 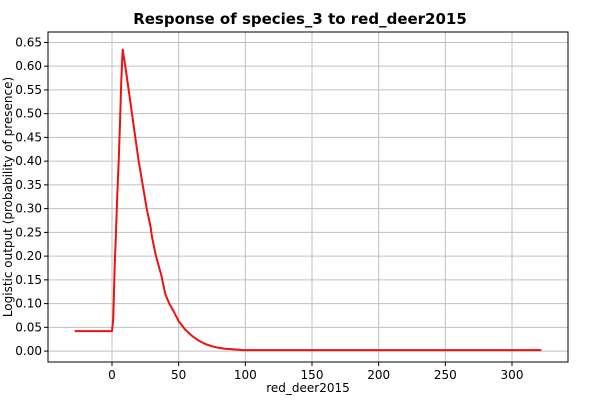 I want to click on y-tick-label: 0.60, so click(x=28, y=66).